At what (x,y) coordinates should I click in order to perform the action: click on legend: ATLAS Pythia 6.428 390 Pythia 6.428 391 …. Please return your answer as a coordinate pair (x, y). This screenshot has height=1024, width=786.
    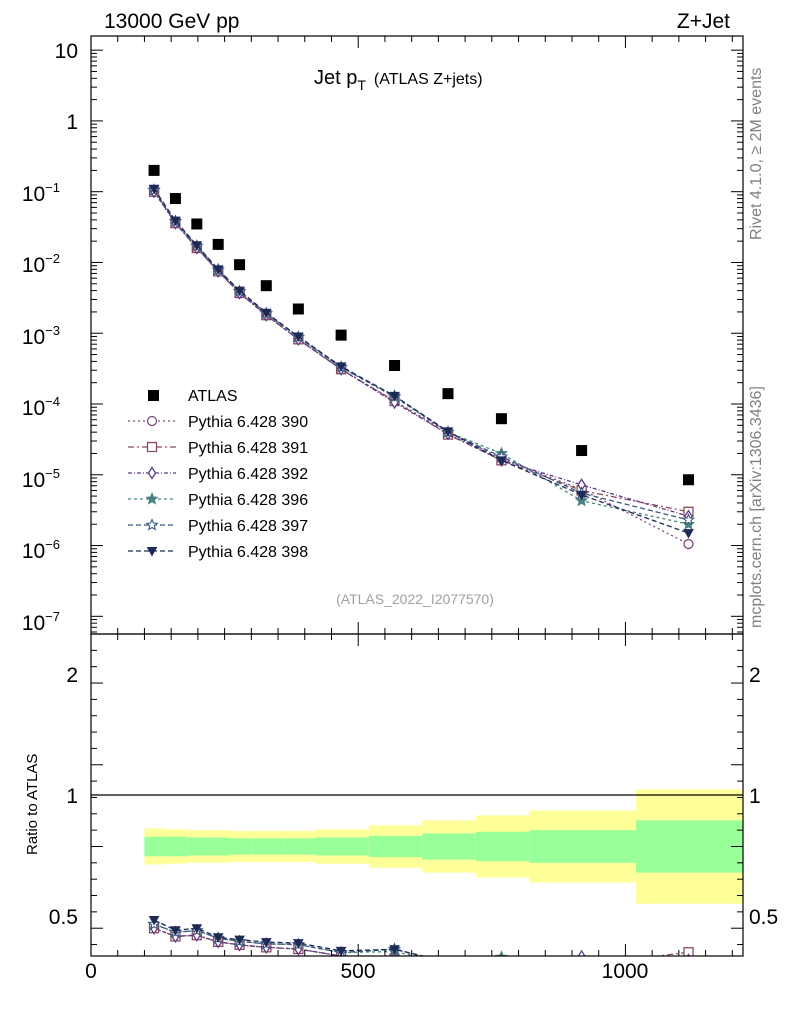
    Looking at the image, I should click on (218, 474).